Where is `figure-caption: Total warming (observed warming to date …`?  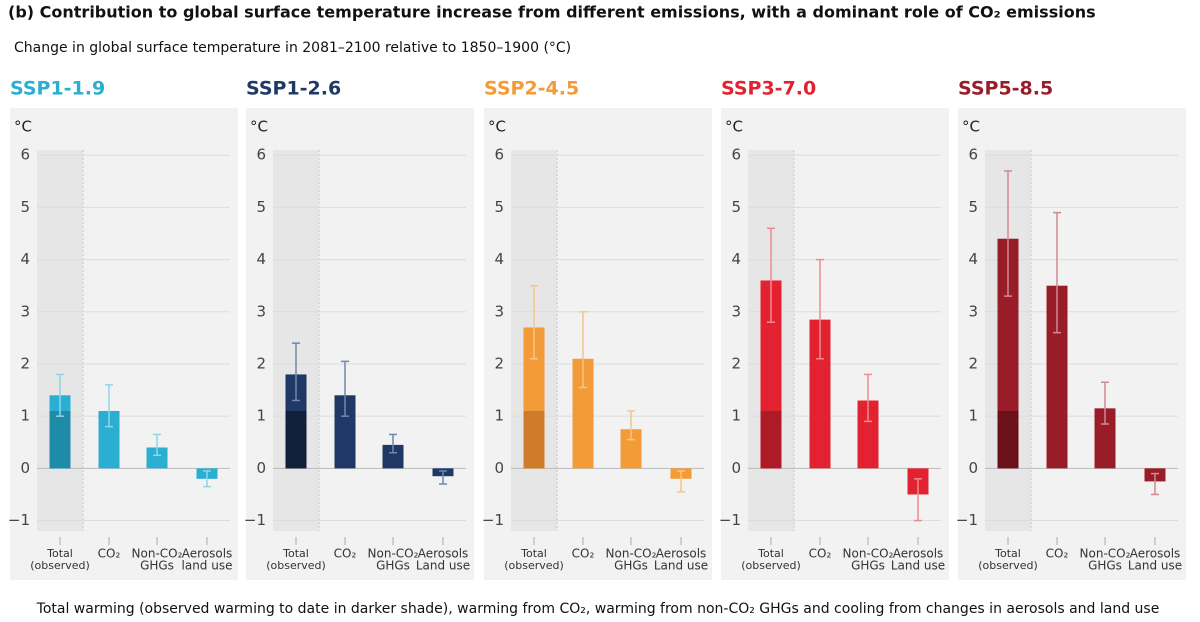 figure-caption: Total warming (observed warming to date … is located at coordinates (598, 609).